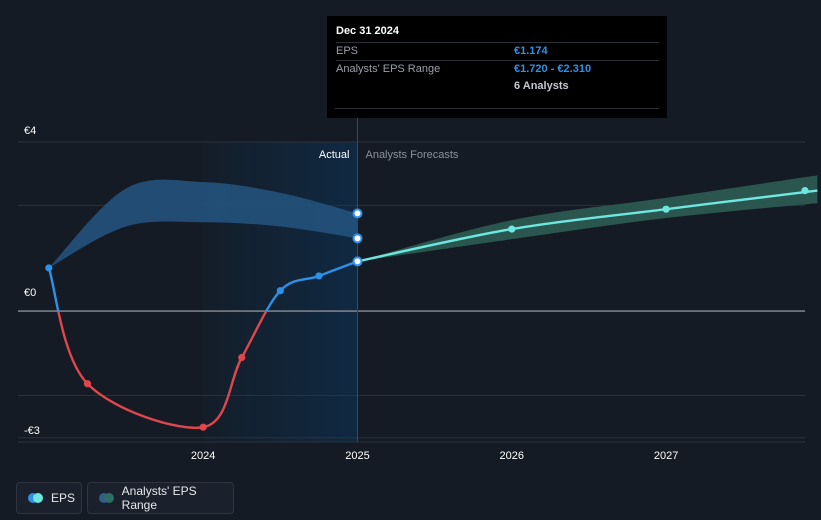  Describe the element at coordinates (30, 131) in the screenshot. I see `y-tick-label: €4` at that location.